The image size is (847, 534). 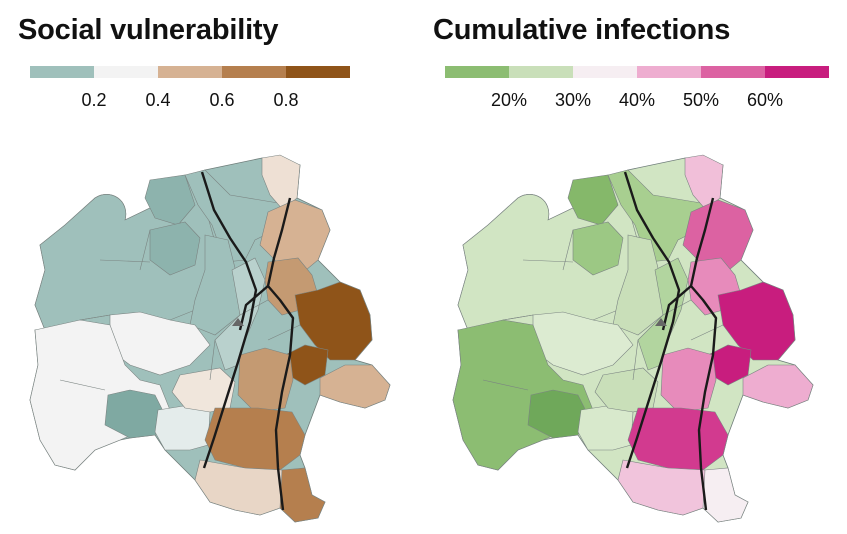 I want to click on infections-legend-tick: 30%, so click(x=573, y=100).